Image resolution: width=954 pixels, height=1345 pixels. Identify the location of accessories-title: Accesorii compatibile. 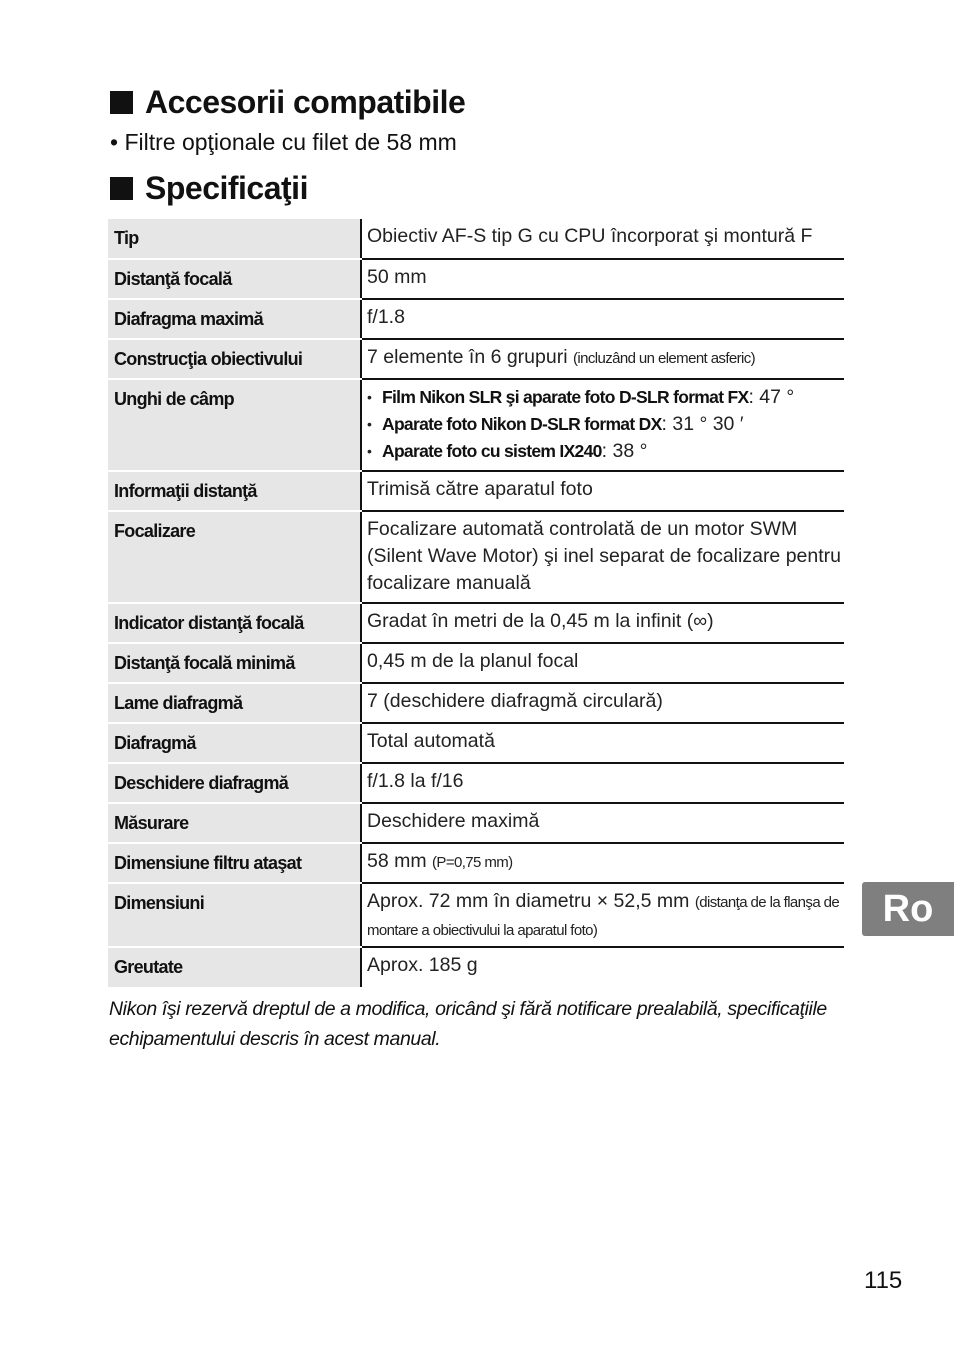
(305, 102).